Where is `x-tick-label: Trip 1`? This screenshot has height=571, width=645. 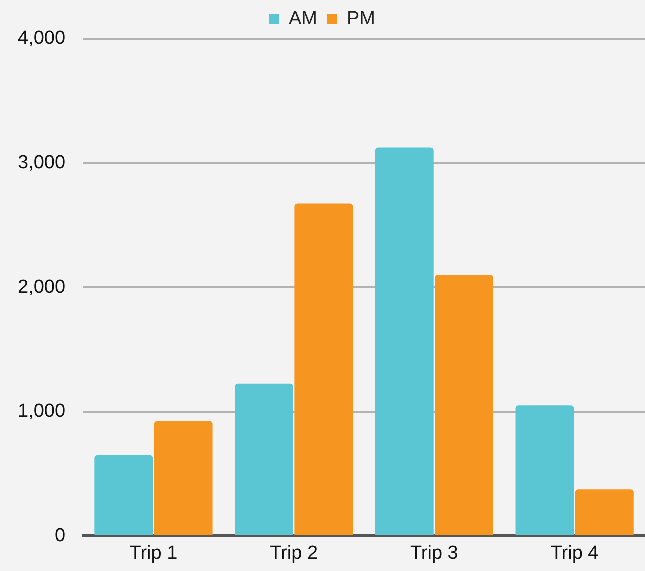 x-tick-label: Trip 1 is located at coordinates (154, 553).